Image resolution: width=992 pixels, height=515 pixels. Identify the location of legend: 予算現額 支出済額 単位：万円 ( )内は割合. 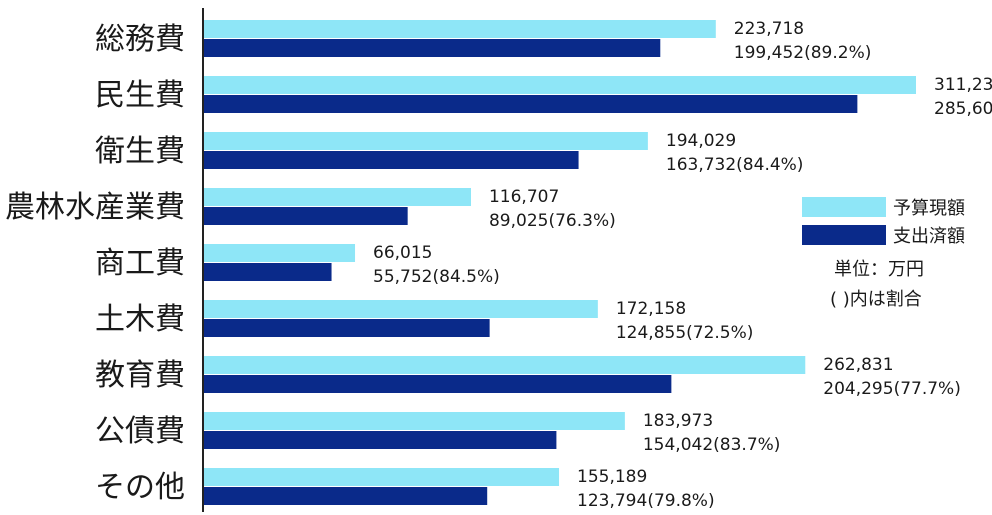
(883, 253).